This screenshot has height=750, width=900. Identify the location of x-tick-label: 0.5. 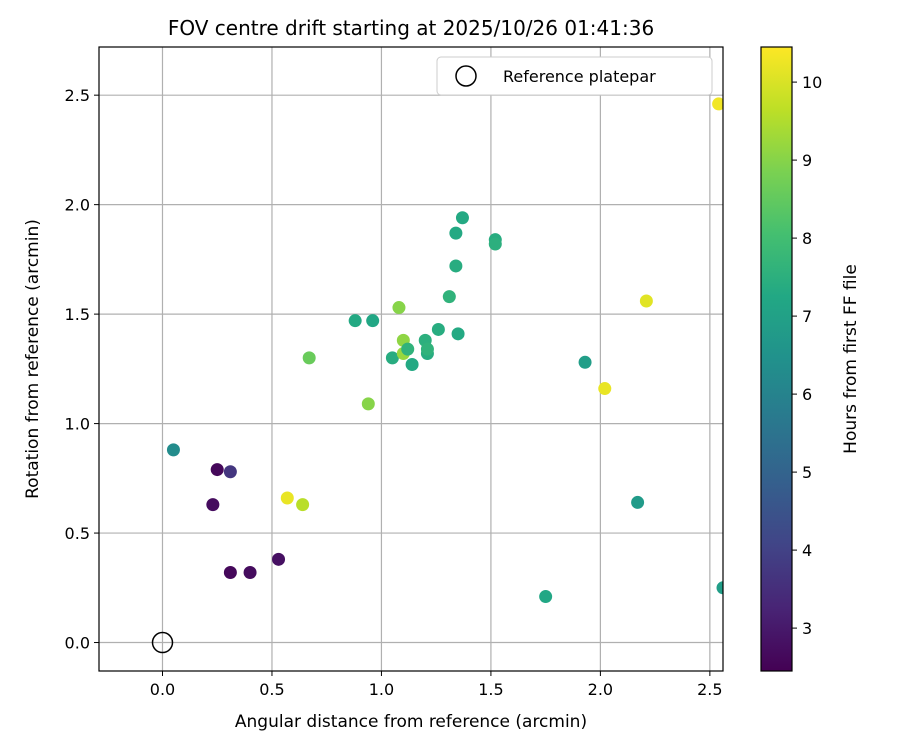
(271, 689).